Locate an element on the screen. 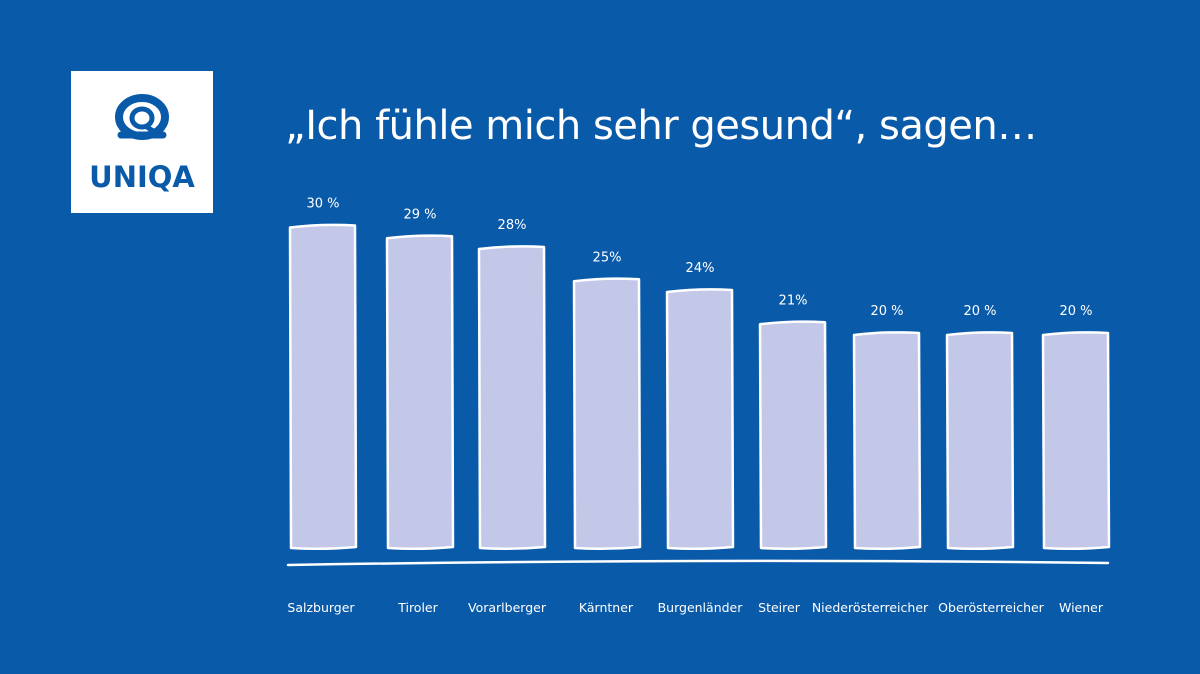 This screenshot has width=1200, height=674. value-label: 24% is located at coordinates (700, 268).